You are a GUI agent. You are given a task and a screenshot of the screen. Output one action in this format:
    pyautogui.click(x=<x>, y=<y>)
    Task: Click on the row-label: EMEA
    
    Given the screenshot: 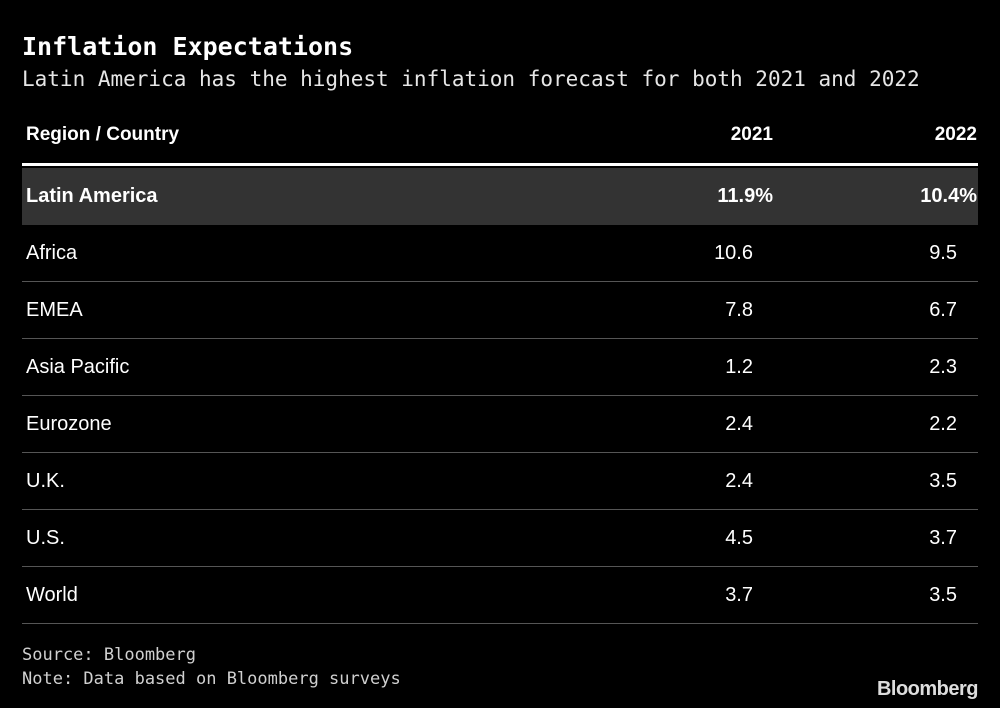 What is the action you would take?
    pyautogui.click(x=54, y=310)
    